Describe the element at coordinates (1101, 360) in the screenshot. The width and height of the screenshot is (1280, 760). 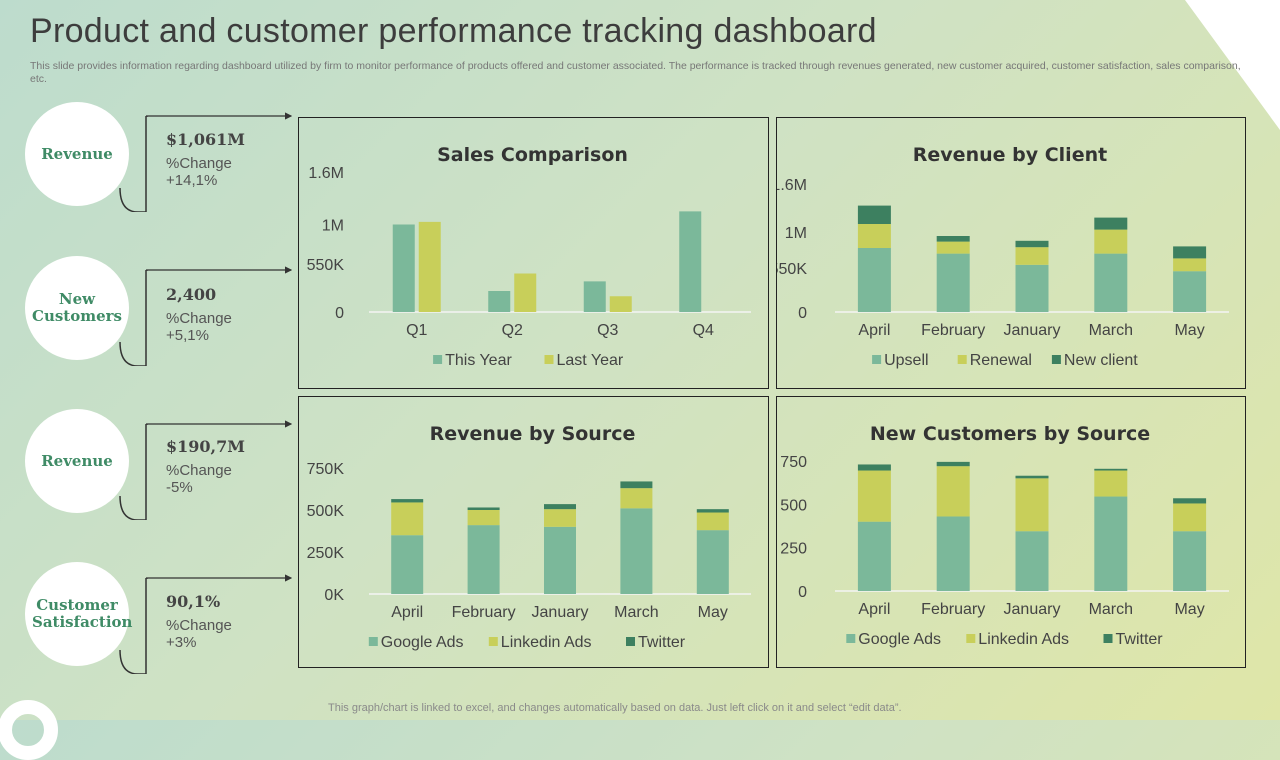
I see `legend-label: New client` at that location.